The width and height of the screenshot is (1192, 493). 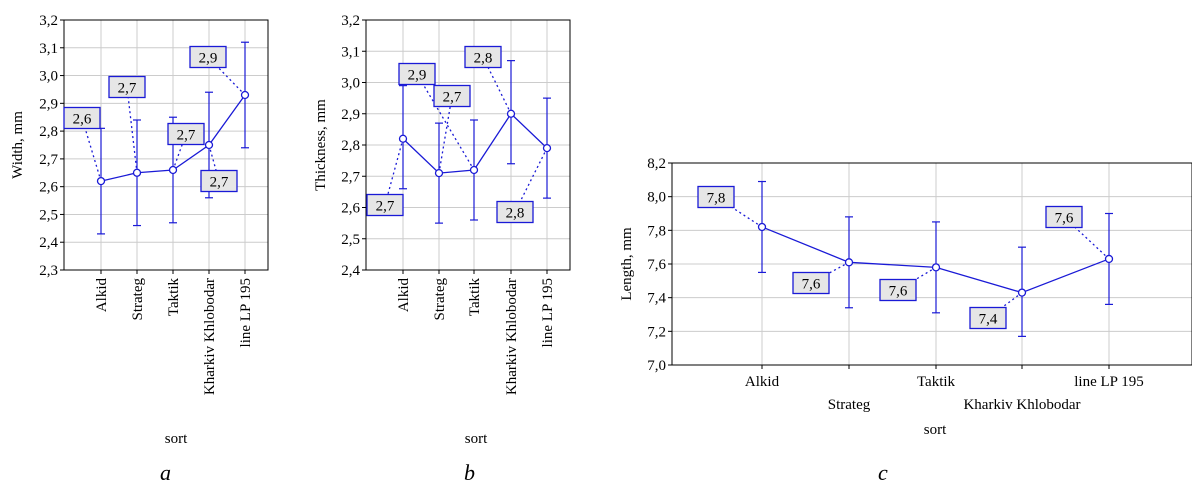 What do you see at coordinates (883, 472) in the screenshot?
I see `panel-letter-c: c` at bounding box center [883, 472].